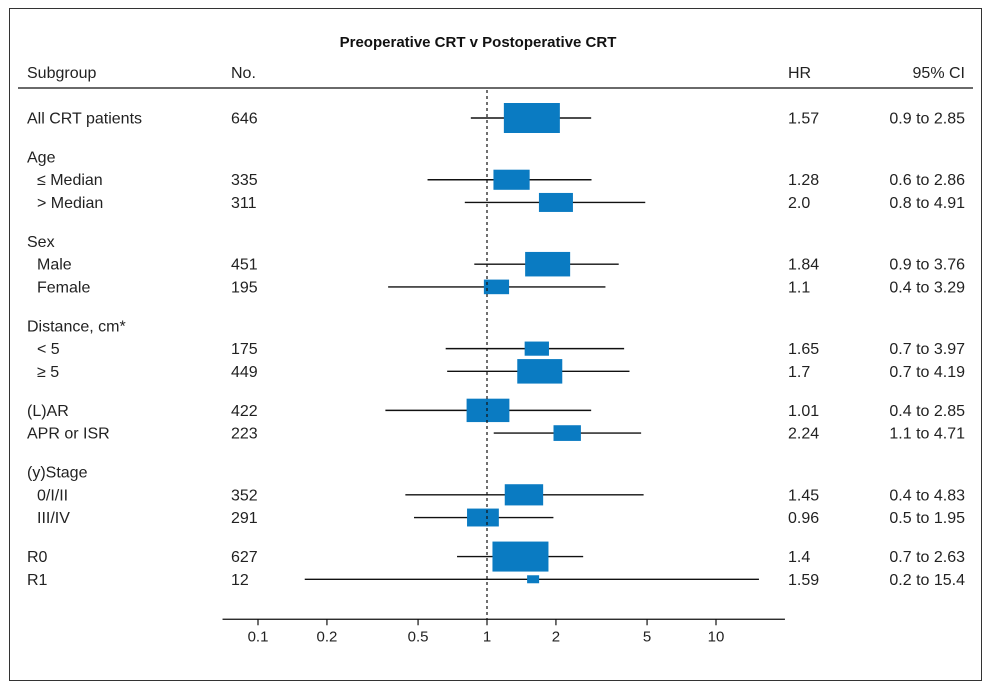 Image resolution: width=990 pixels, height=688 pixels. What do you see at coordinates (803, 434) in the screenshot?
I see `hazard-ratio-value: 2.24` at bounding box center [803, 434].